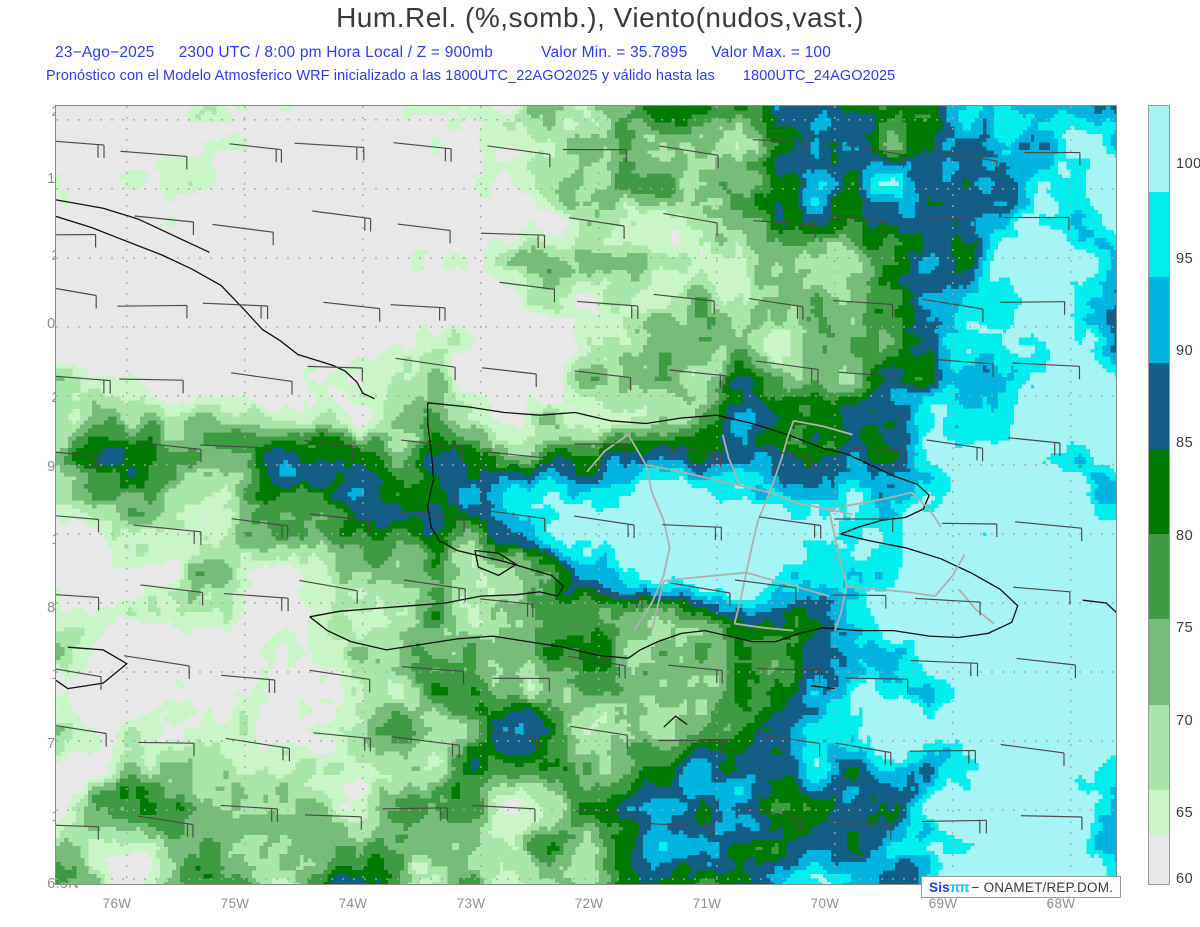 The height and width of the screenshot is (927, 1200). Describe the element at coordinates (471, 903) in the screenshot. I see `x-axis-label: 73W` at that location.